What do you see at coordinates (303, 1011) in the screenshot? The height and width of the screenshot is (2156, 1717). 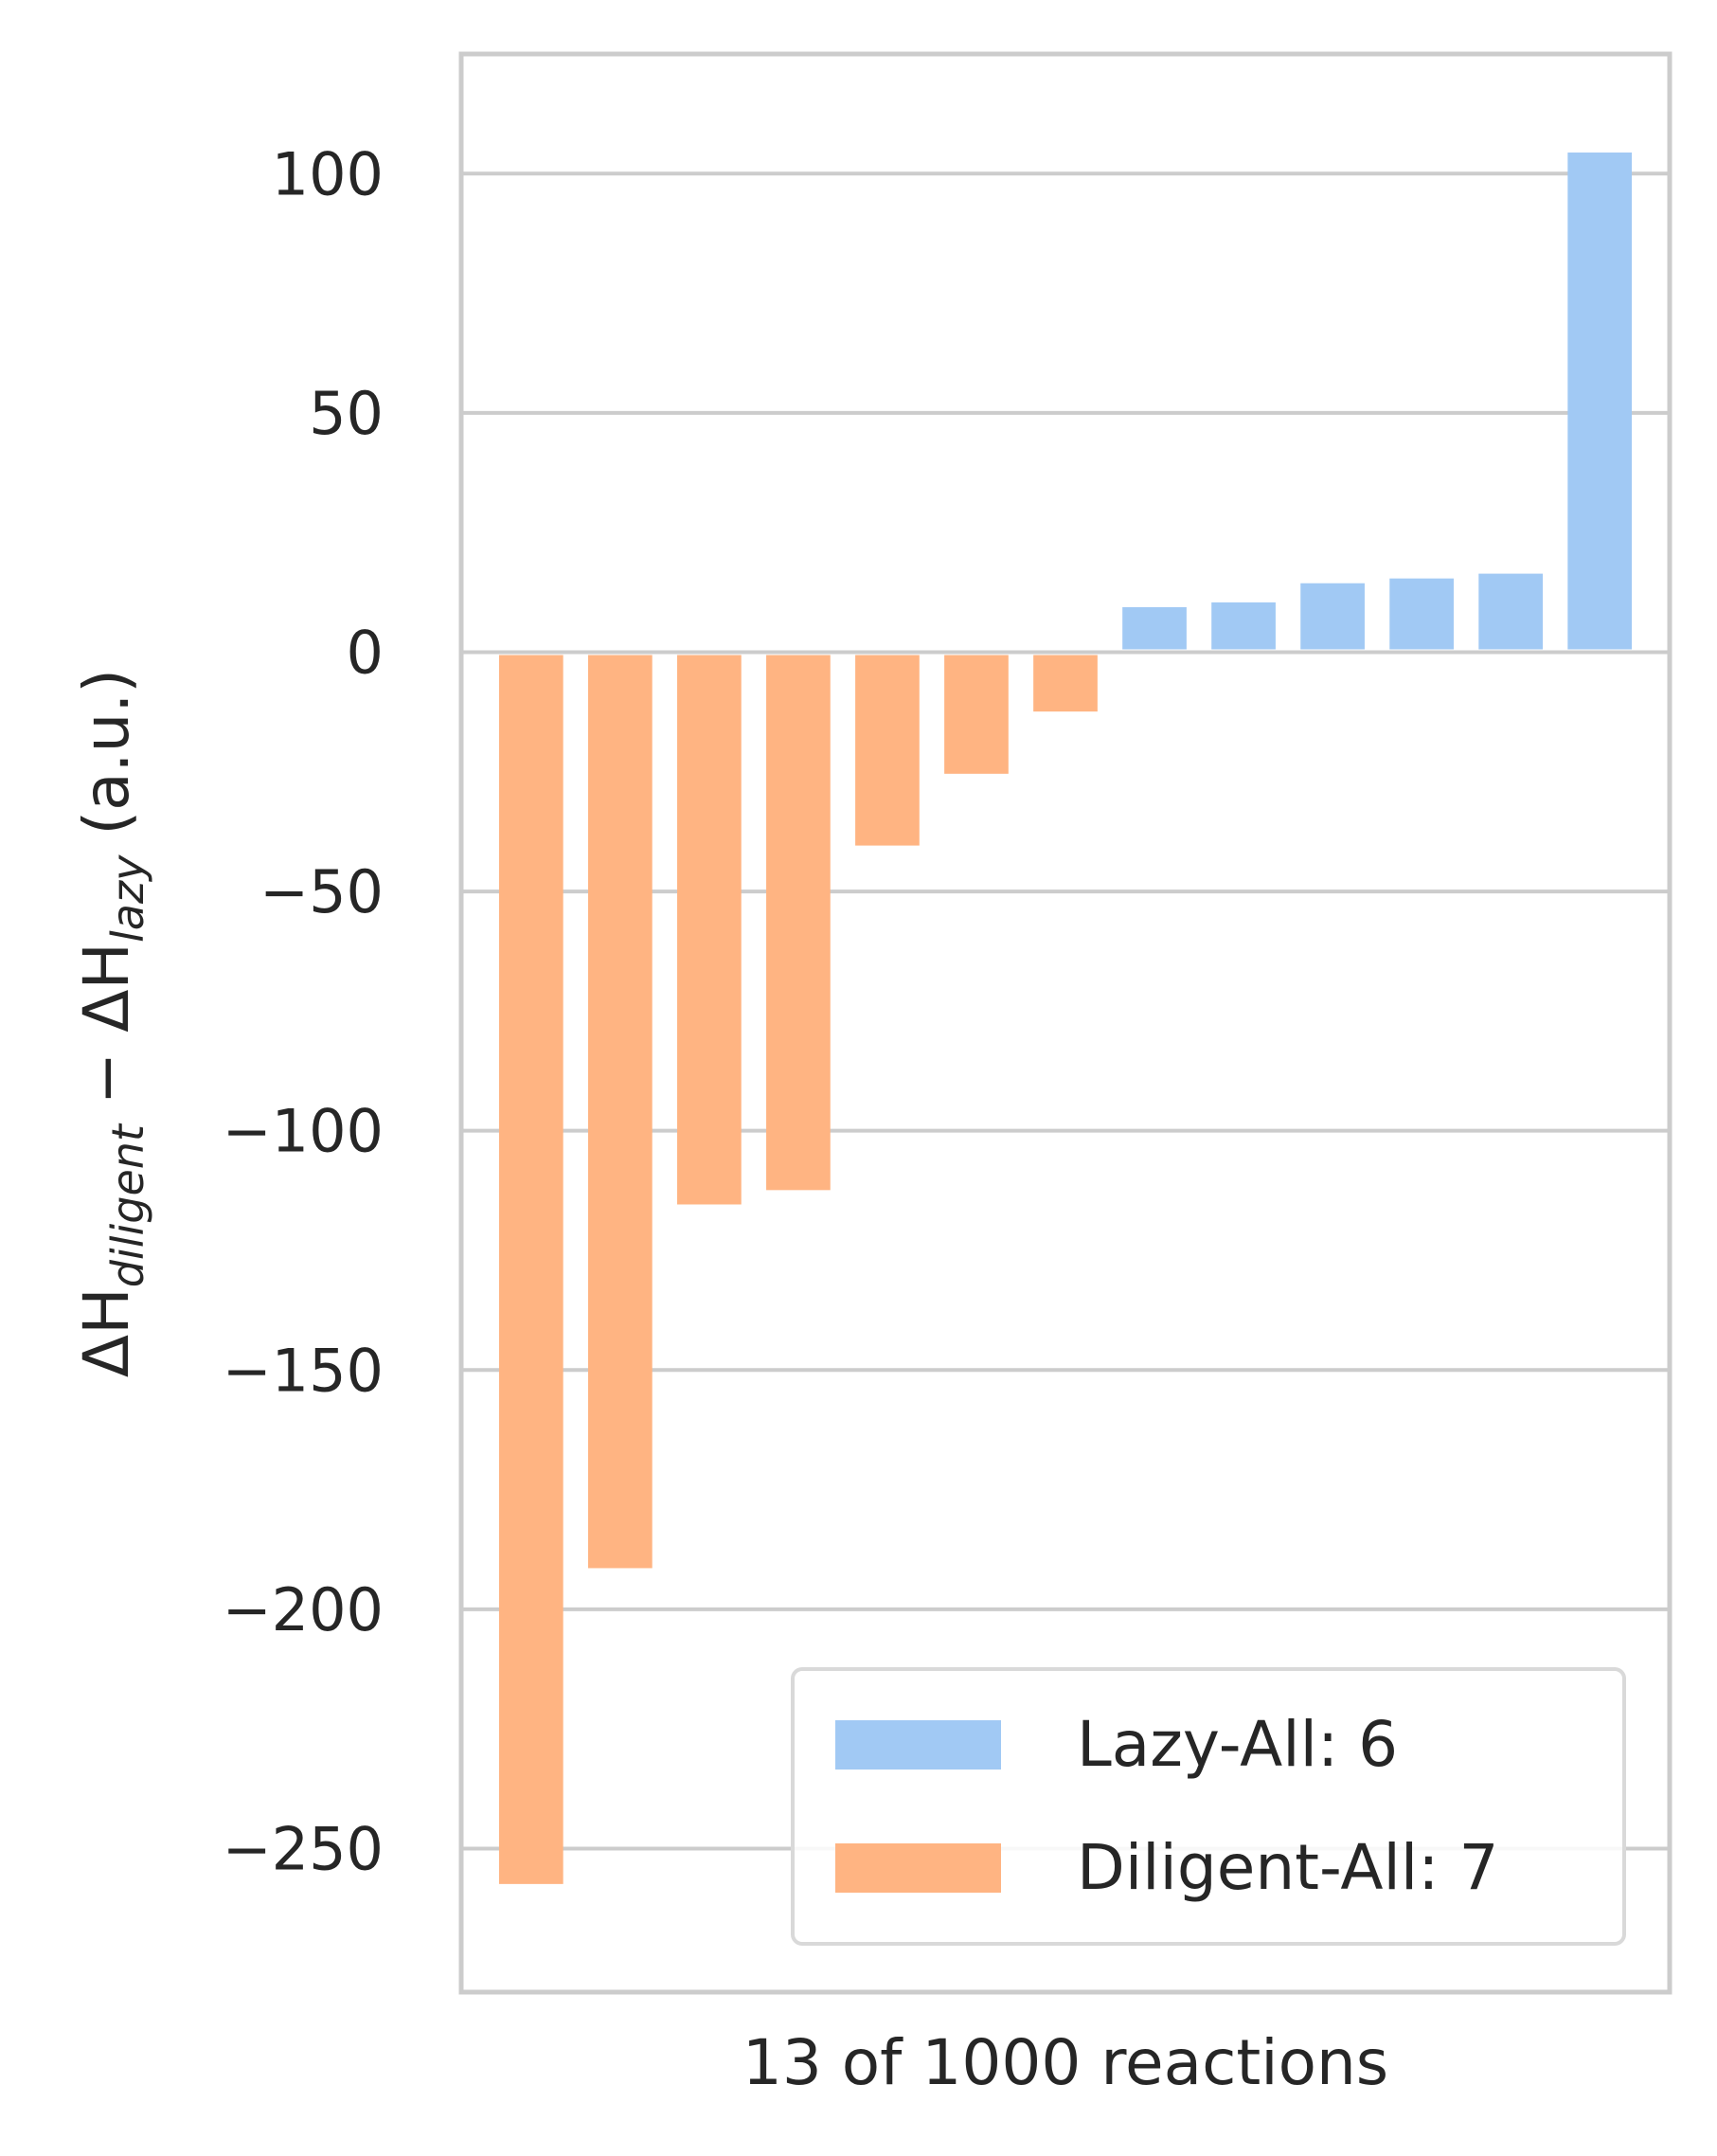 I see `y-tick-labels: 100 50 0 −50 −100 −150 −200 −250` at bounding box center [303, 1011].